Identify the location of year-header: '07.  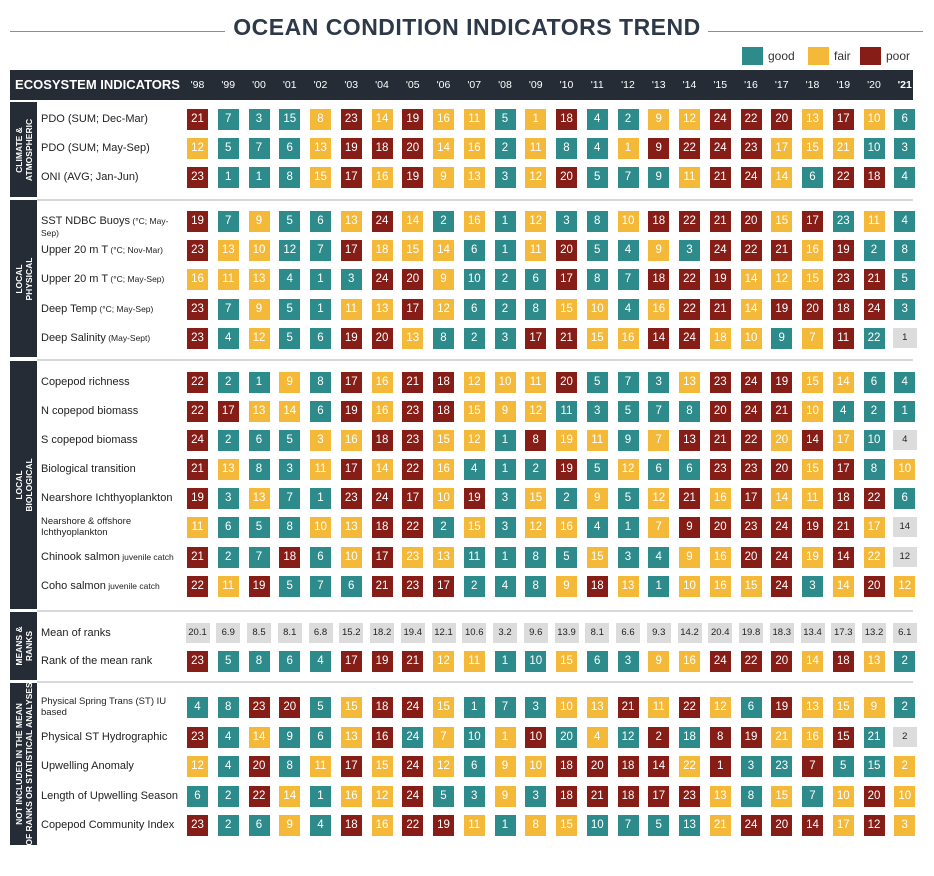
(474, 85).